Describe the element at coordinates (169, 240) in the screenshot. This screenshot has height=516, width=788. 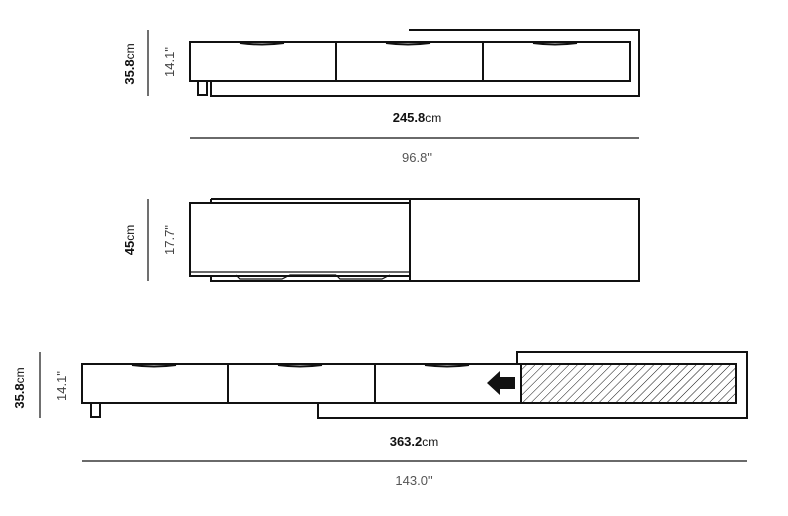
I see `depth-inch-label: 17.7"` at that location.